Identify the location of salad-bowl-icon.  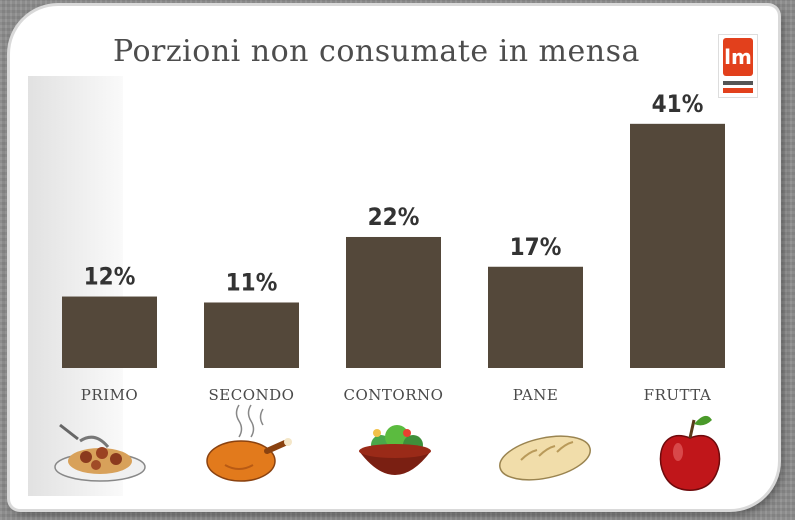
(395, 450).